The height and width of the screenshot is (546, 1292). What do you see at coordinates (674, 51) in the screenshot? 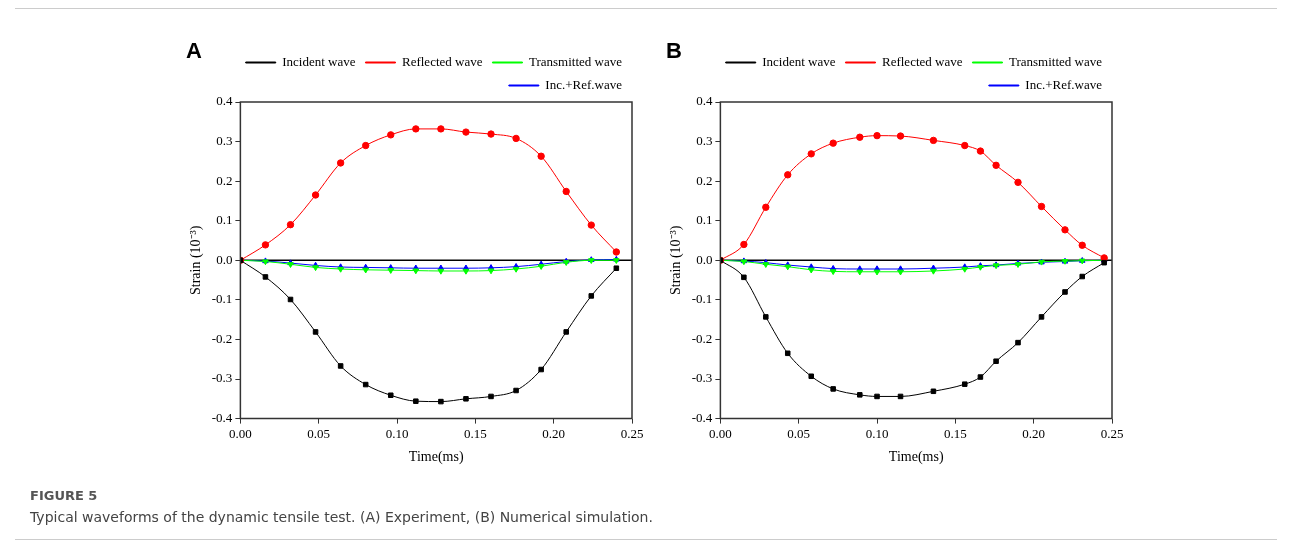
I see `chart-title: B` at bounding box center [674, 51].